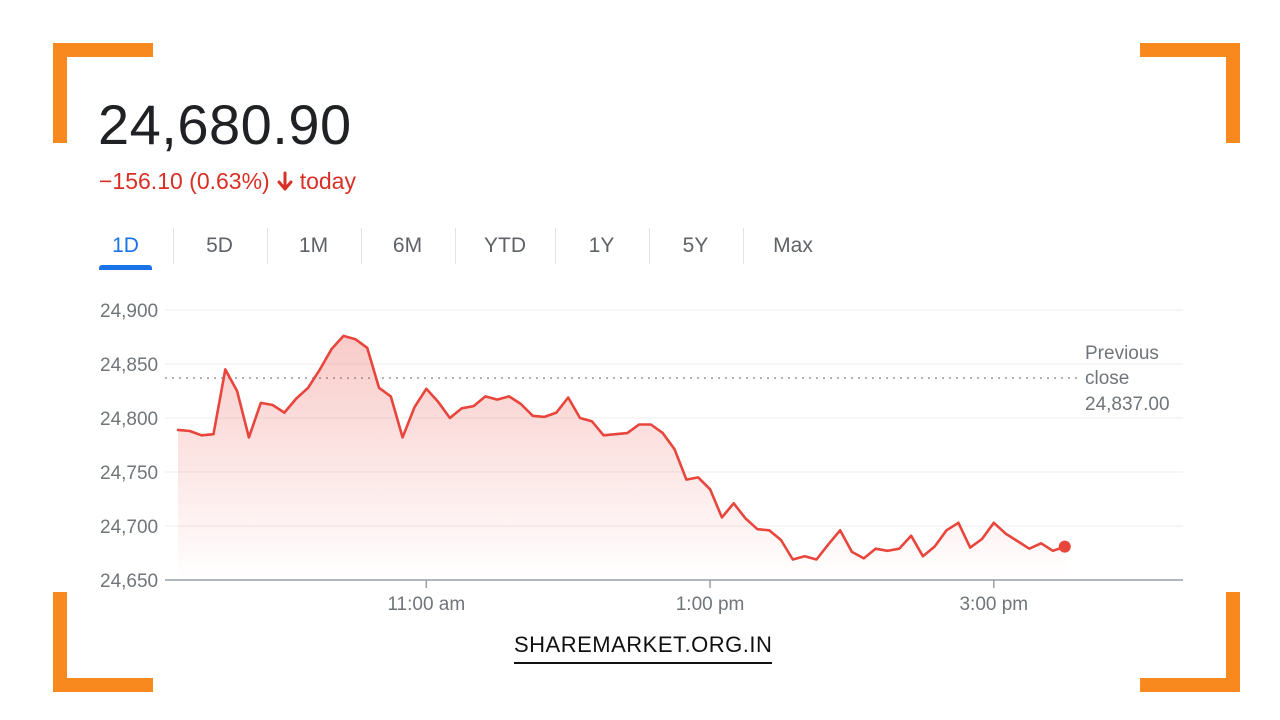 This screenshot has height=720, width=1280. I want to click on tab-5y: 5Y, so click(695, 245).